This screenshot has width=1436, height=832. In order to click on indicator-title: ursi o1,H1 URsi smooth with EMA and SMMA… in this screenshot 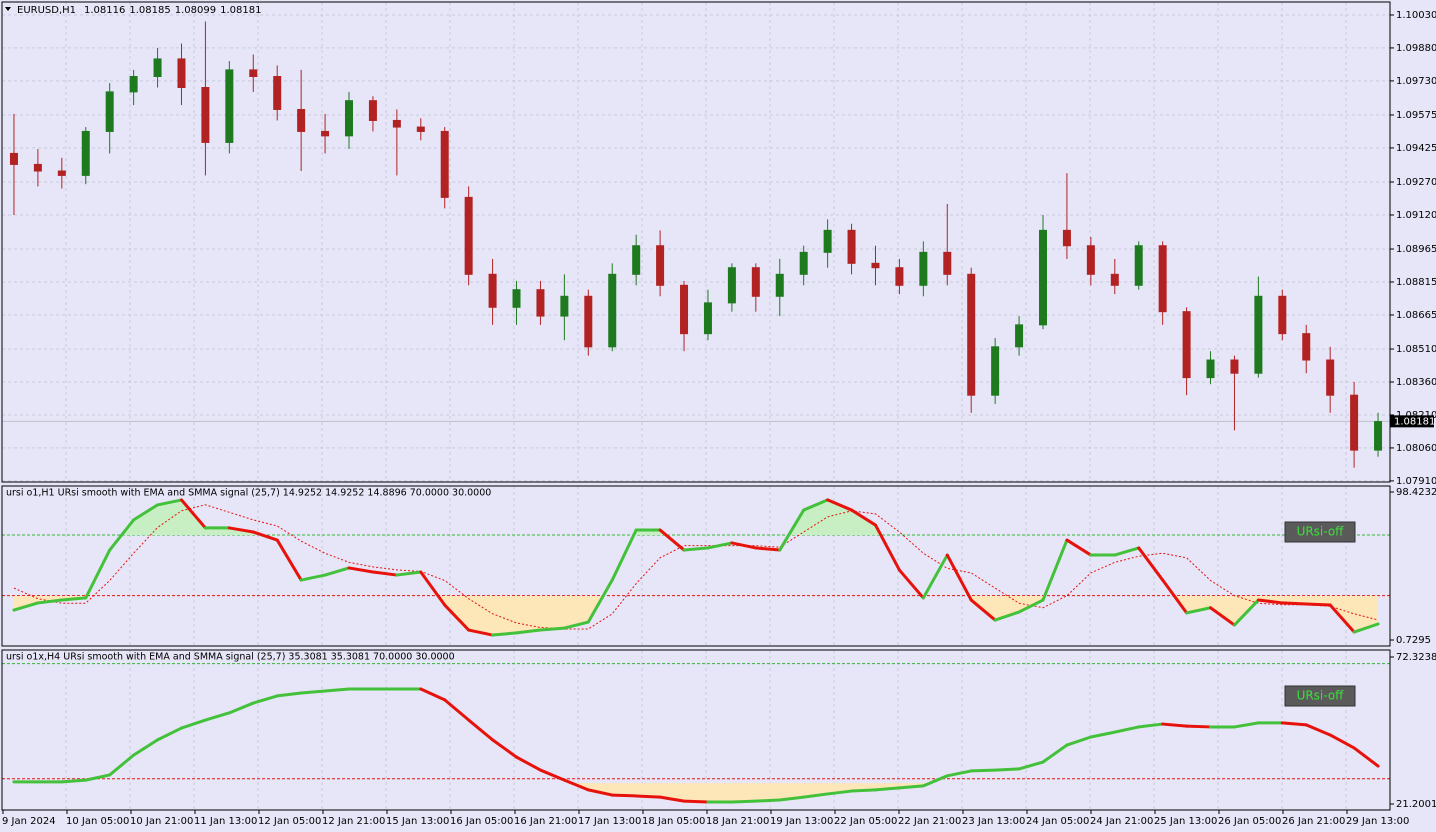, I will do `click(248, 493)`.